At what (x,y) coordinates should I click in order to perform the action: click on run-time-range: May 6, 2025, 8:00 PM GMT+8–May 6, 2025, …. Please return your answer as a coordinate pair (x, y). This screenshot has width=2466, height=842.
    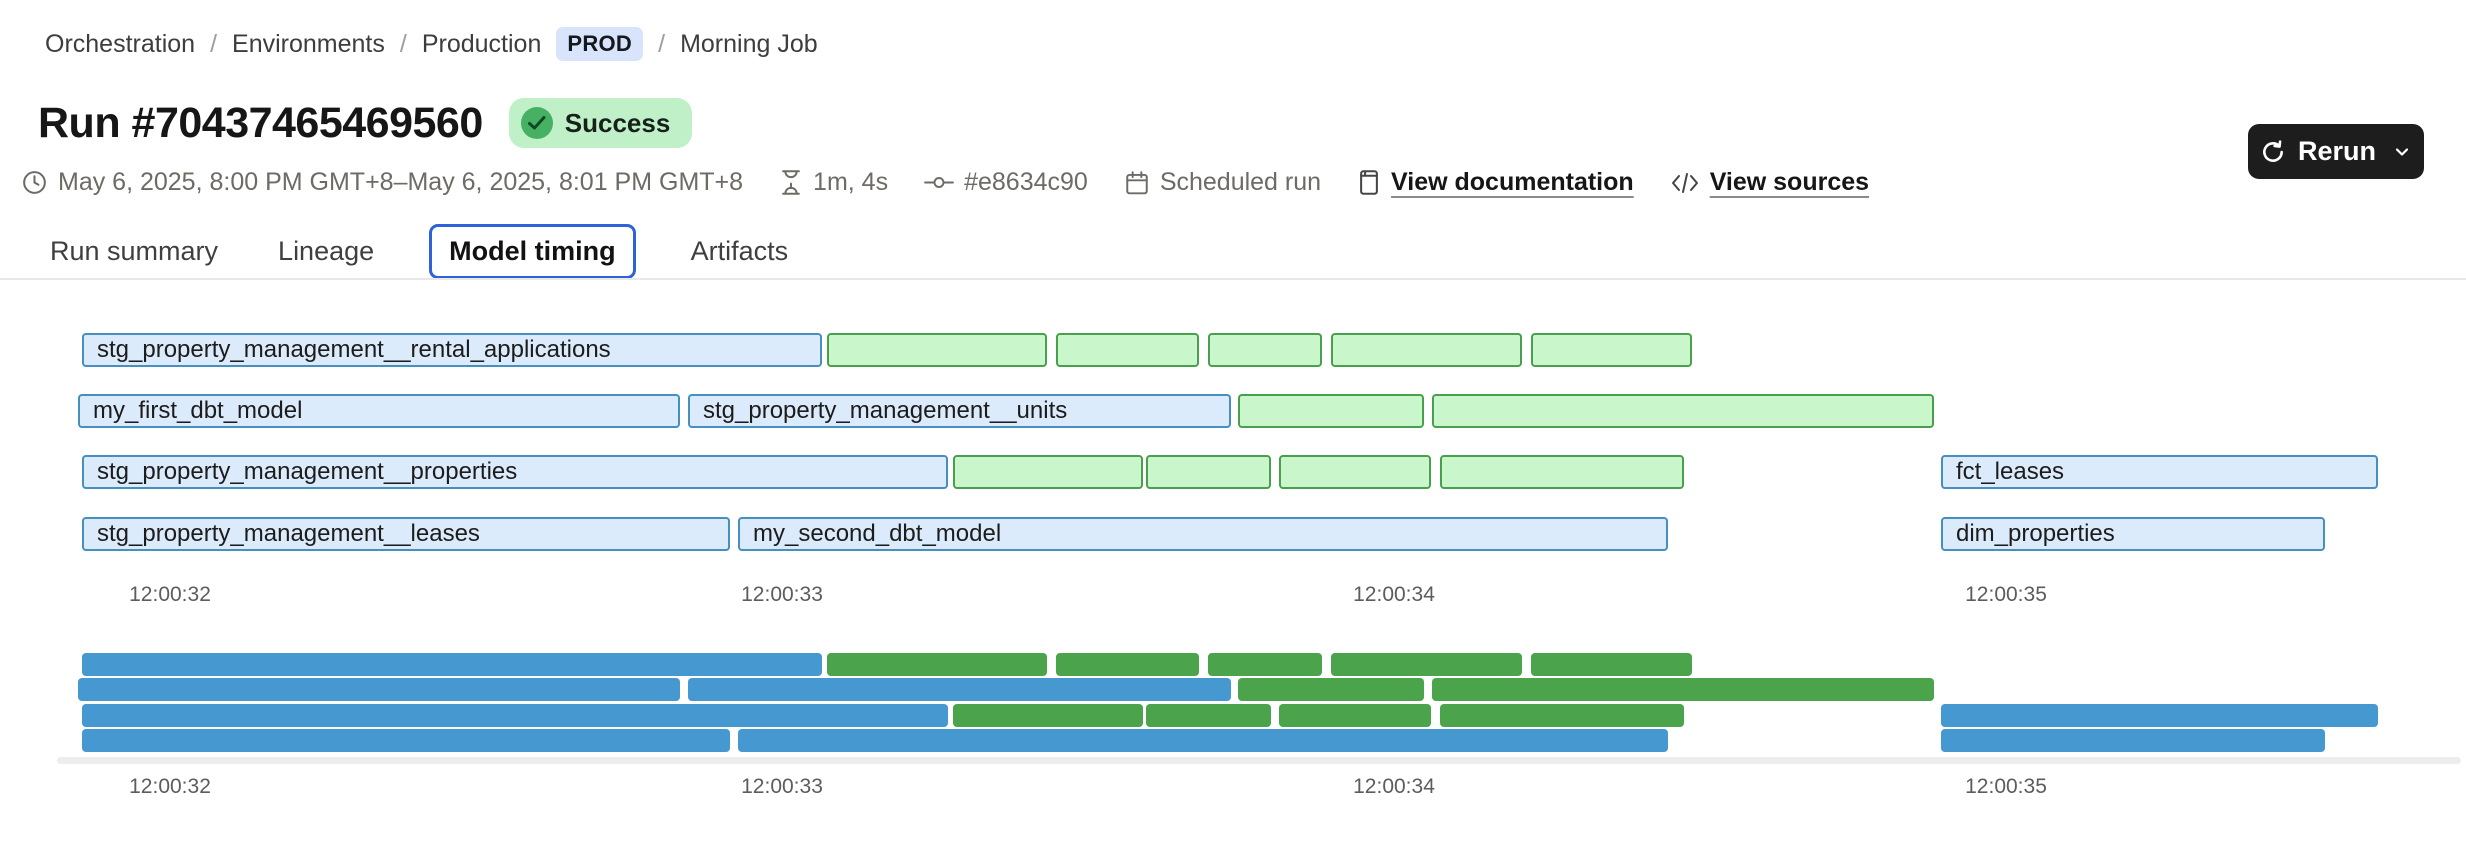
    Looking at the image, I should click on (382, 182).